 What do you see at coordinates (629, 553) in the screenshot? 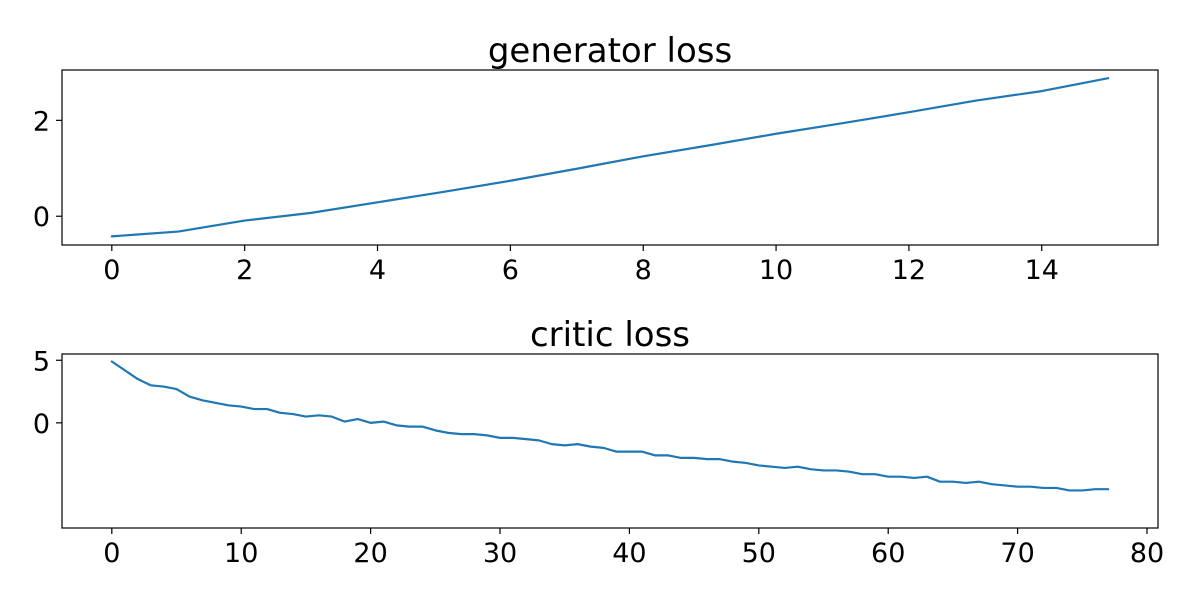
I see `critic-loss-x-tick-label: 40` at bounding box center [629, 553].